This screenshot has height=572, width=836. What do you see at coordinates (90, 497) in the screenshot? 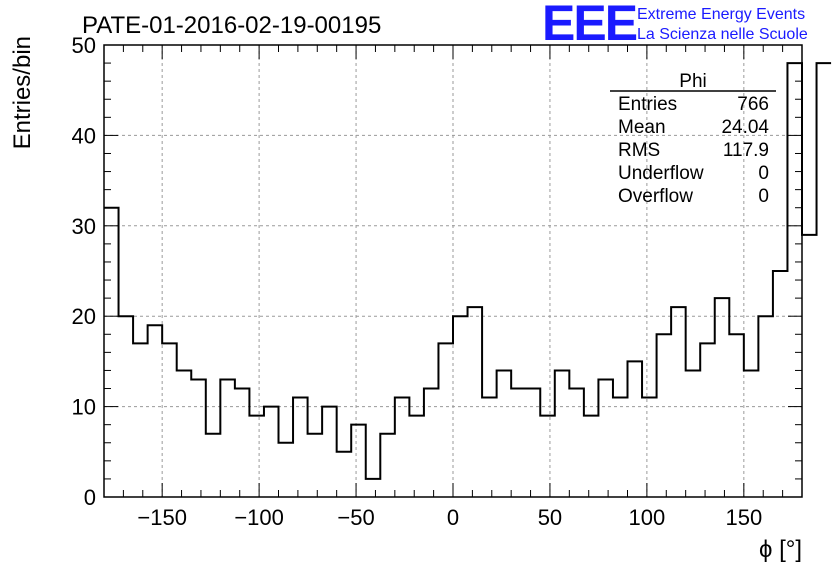
I see `y-tick-label: 0` at bounding box center [90, 497].